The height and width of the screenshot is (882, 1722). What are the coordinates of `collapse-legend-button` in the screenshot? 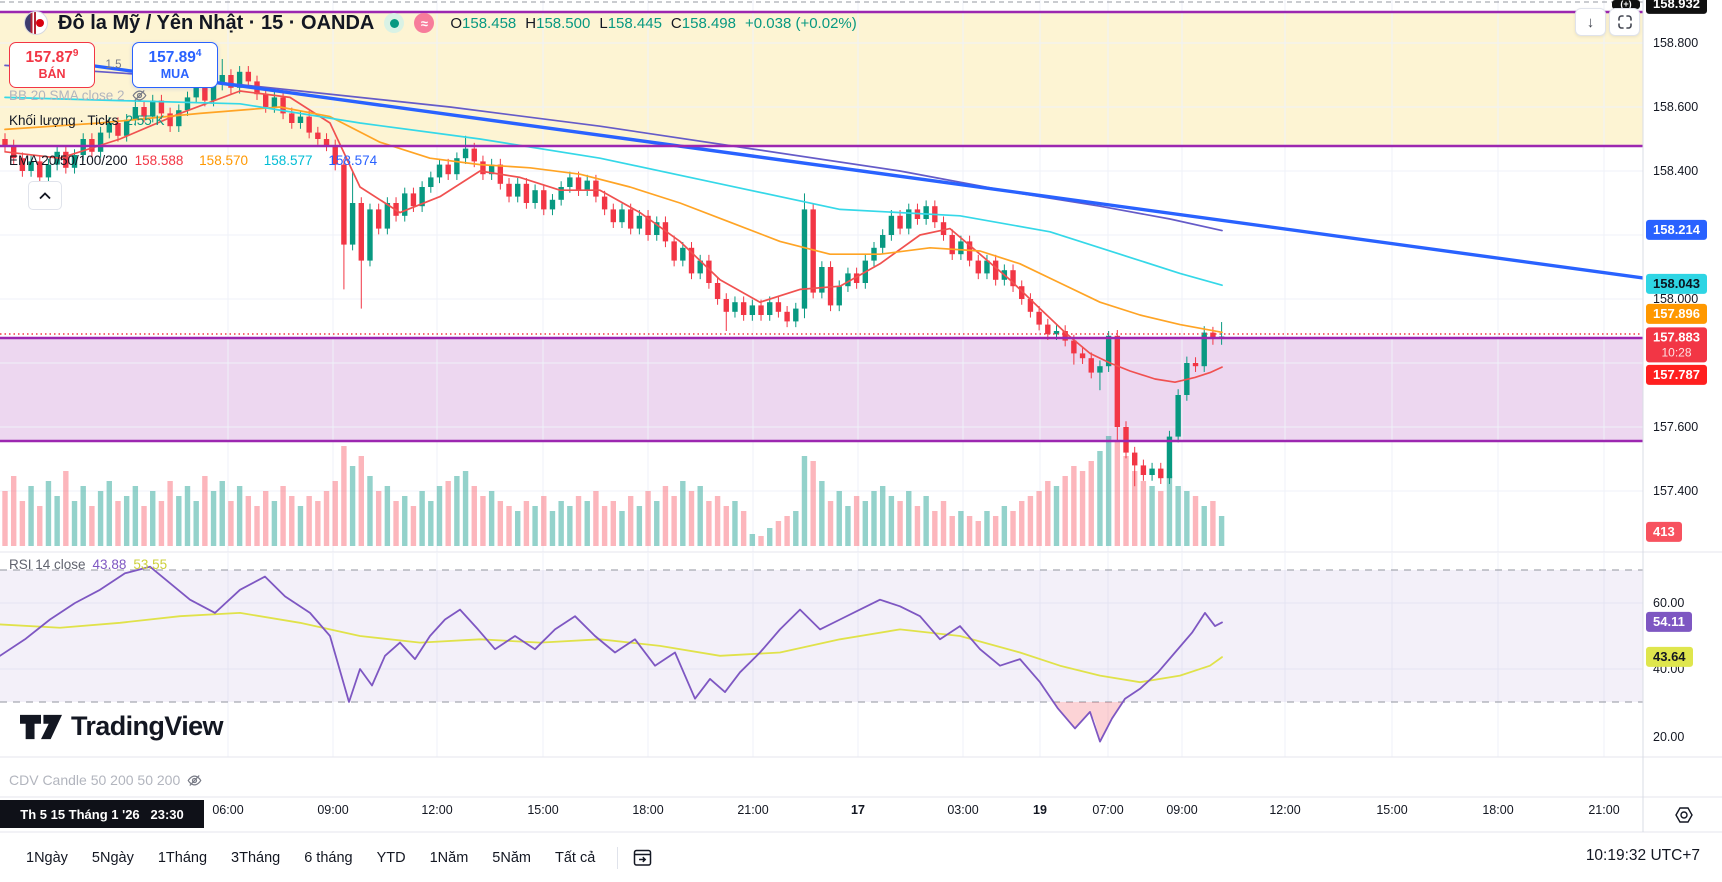 It's located at (45, 195).